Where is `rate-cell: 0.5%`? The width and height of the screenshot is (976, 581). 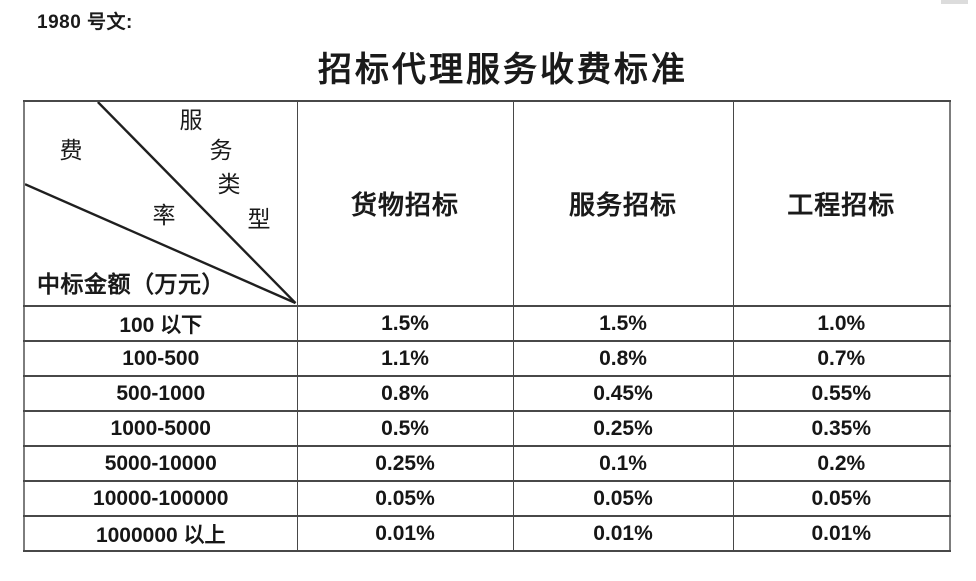 rate-cell: 0.5% is located at coordinates (405, 428).